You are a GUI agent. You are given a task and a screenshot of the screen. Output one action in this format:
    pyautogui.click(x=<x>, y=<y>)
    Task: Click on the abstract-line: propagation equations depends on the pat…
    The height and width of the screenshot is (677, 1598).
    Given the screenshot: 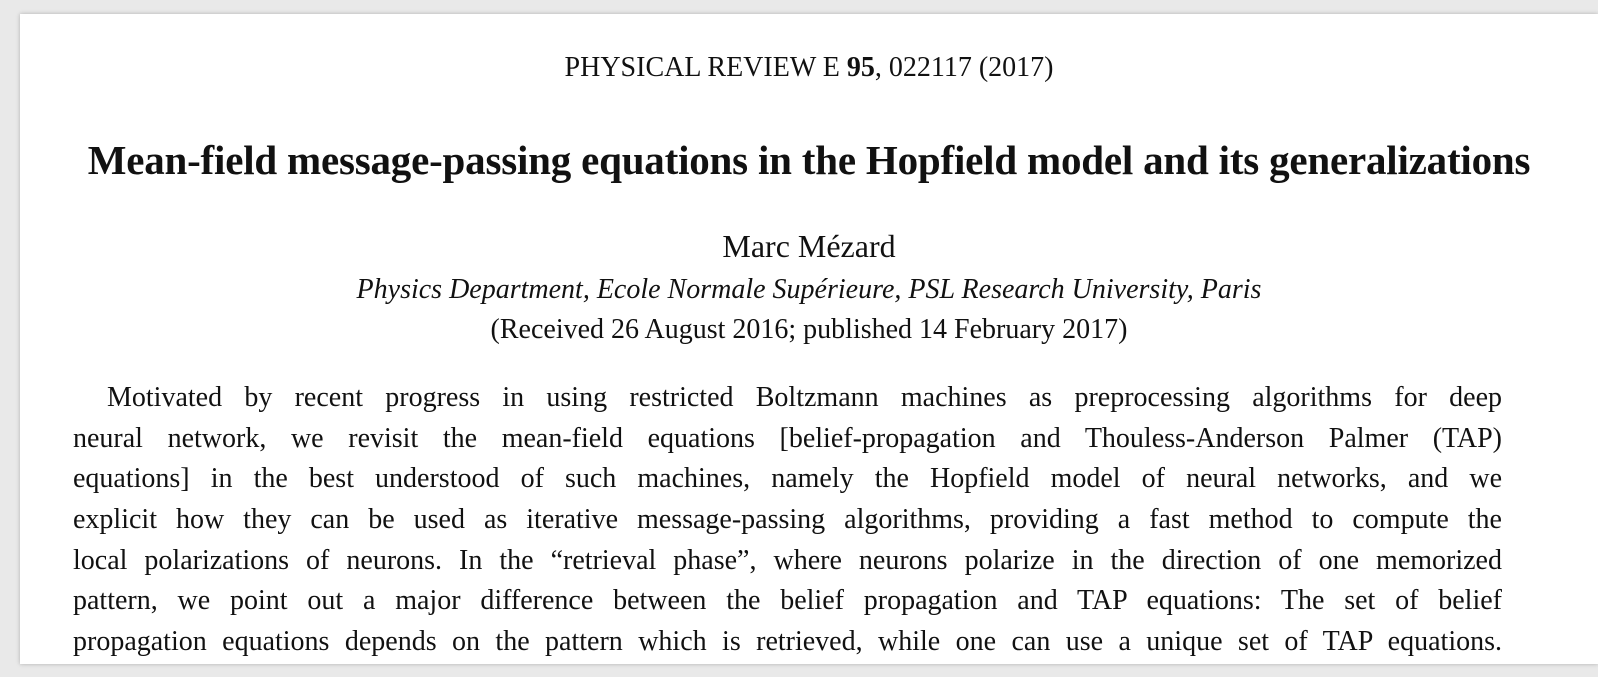 What is the action you would take?
    pyautogui.click(x=787, y=642)
    